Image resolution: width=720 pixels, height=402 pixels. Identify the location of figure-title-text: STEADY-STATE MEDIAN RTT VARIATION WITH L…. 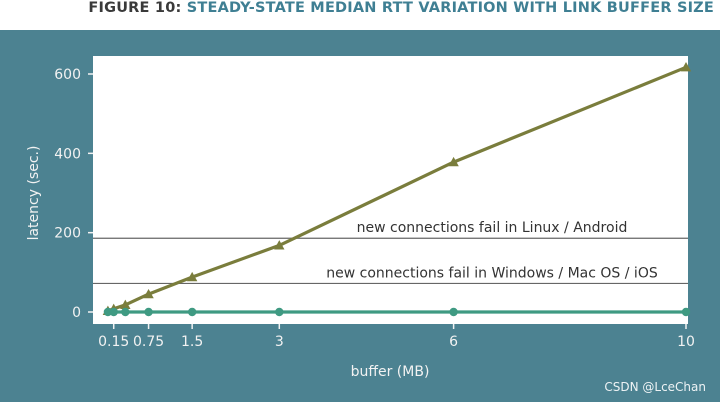
(450, 8).